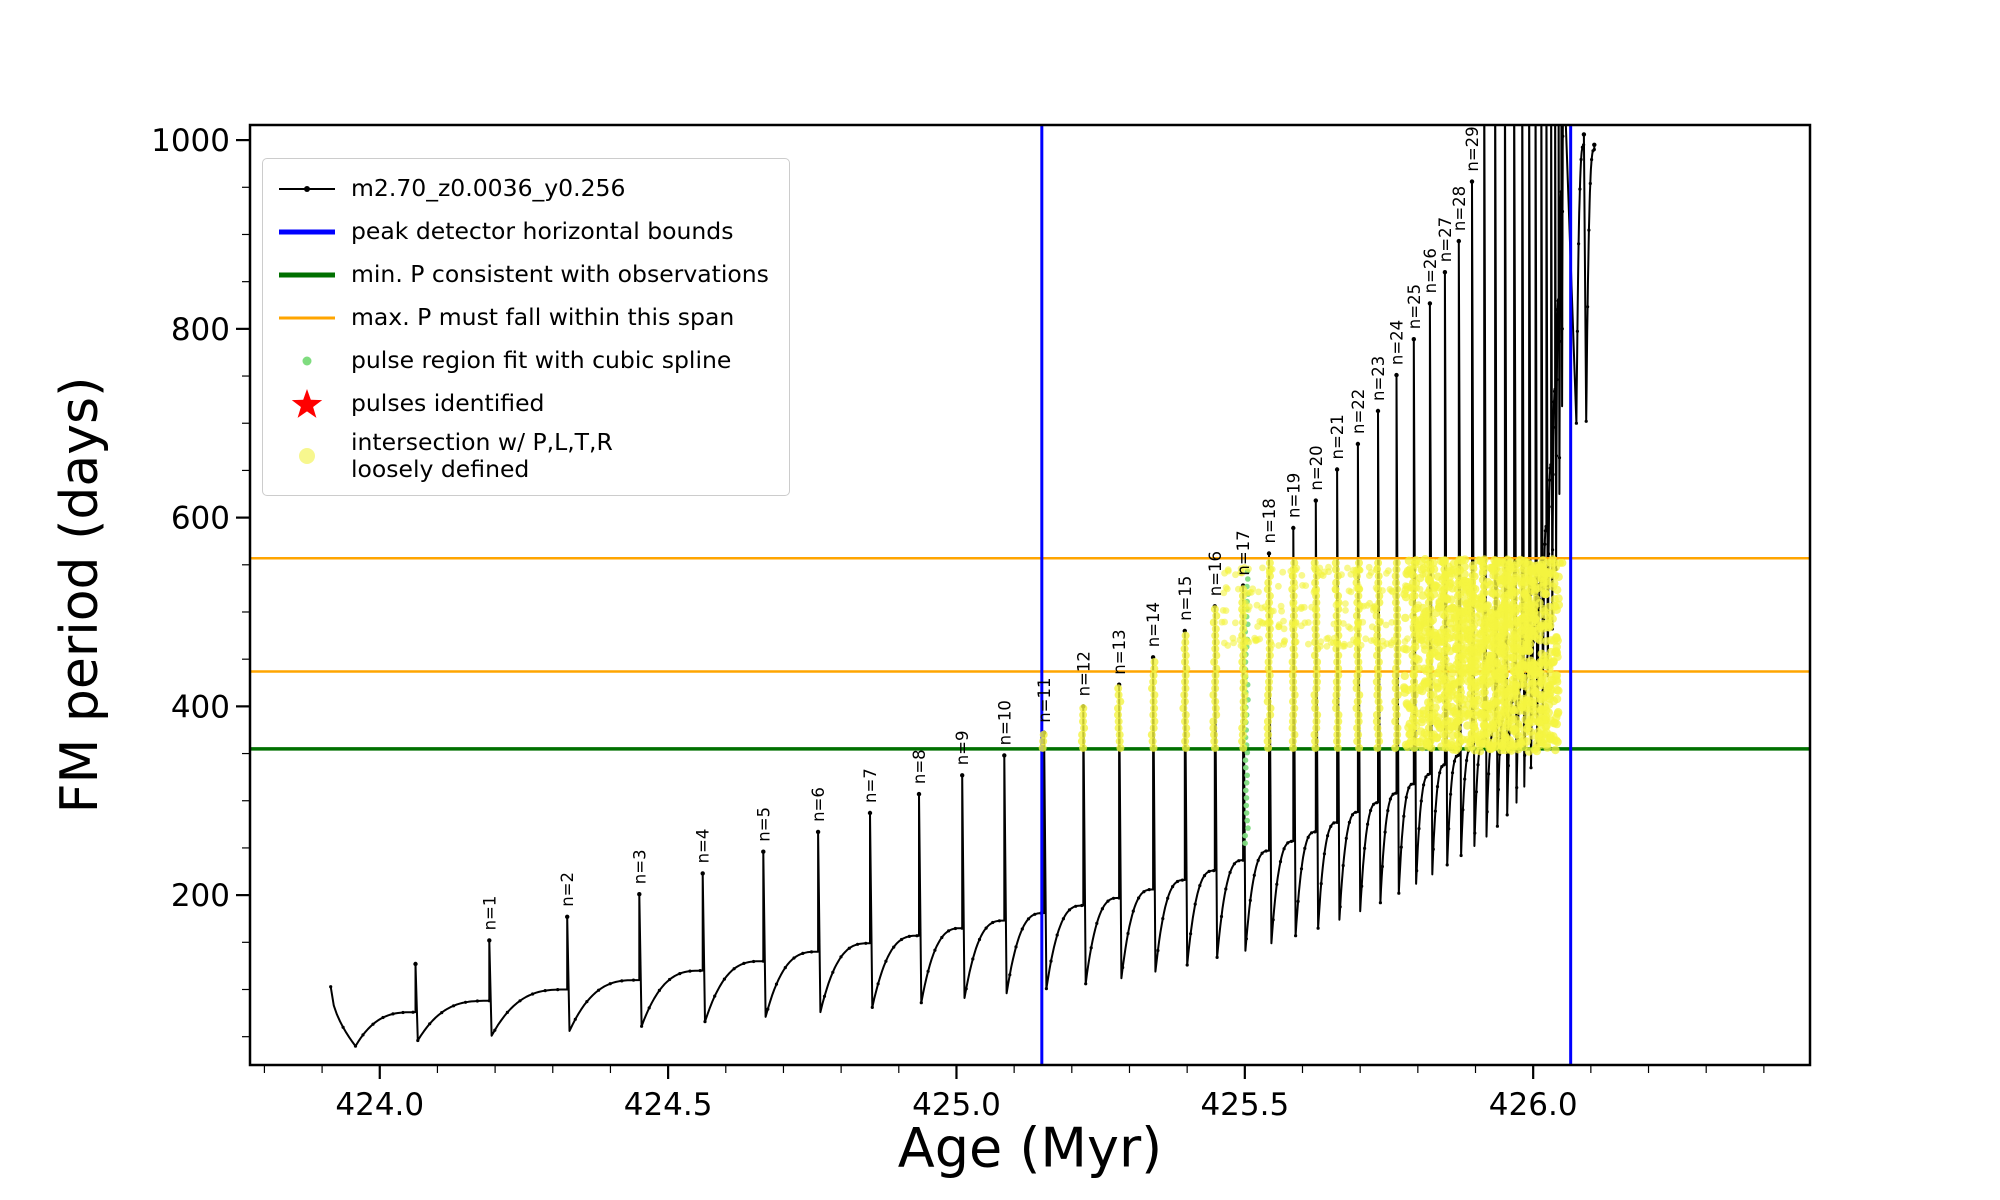 The image size is (2000, 1200). I want to click on pulse-label: n=5, so click(763, 824).